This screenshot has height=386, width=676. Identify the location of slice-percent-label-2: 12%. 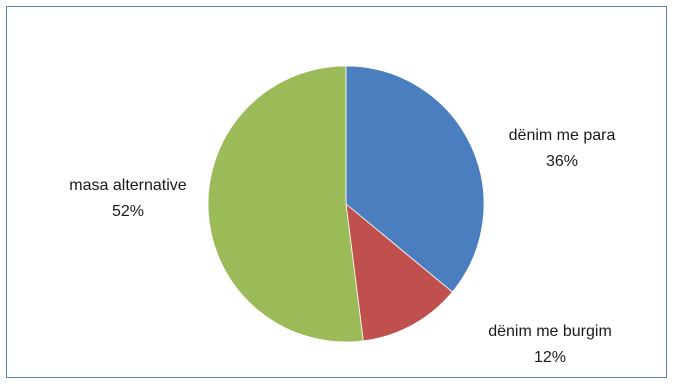
(550, 357).